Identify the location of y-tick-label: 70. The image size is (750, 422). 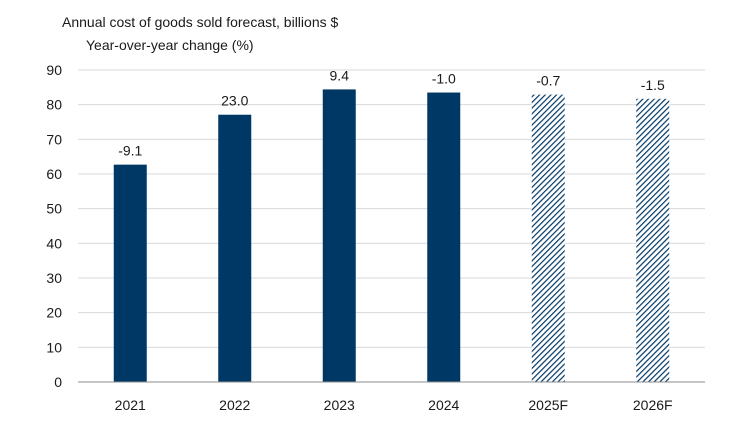
(54, 139).